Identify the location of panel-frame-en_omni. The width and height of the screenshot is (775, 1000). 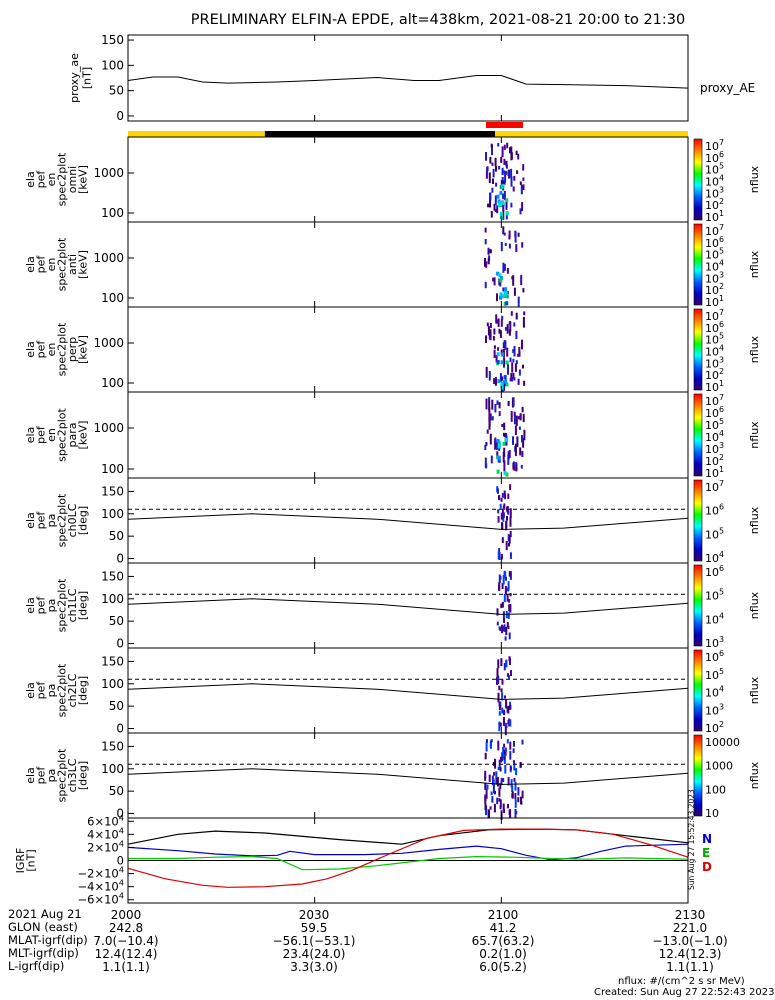
(408, 179).